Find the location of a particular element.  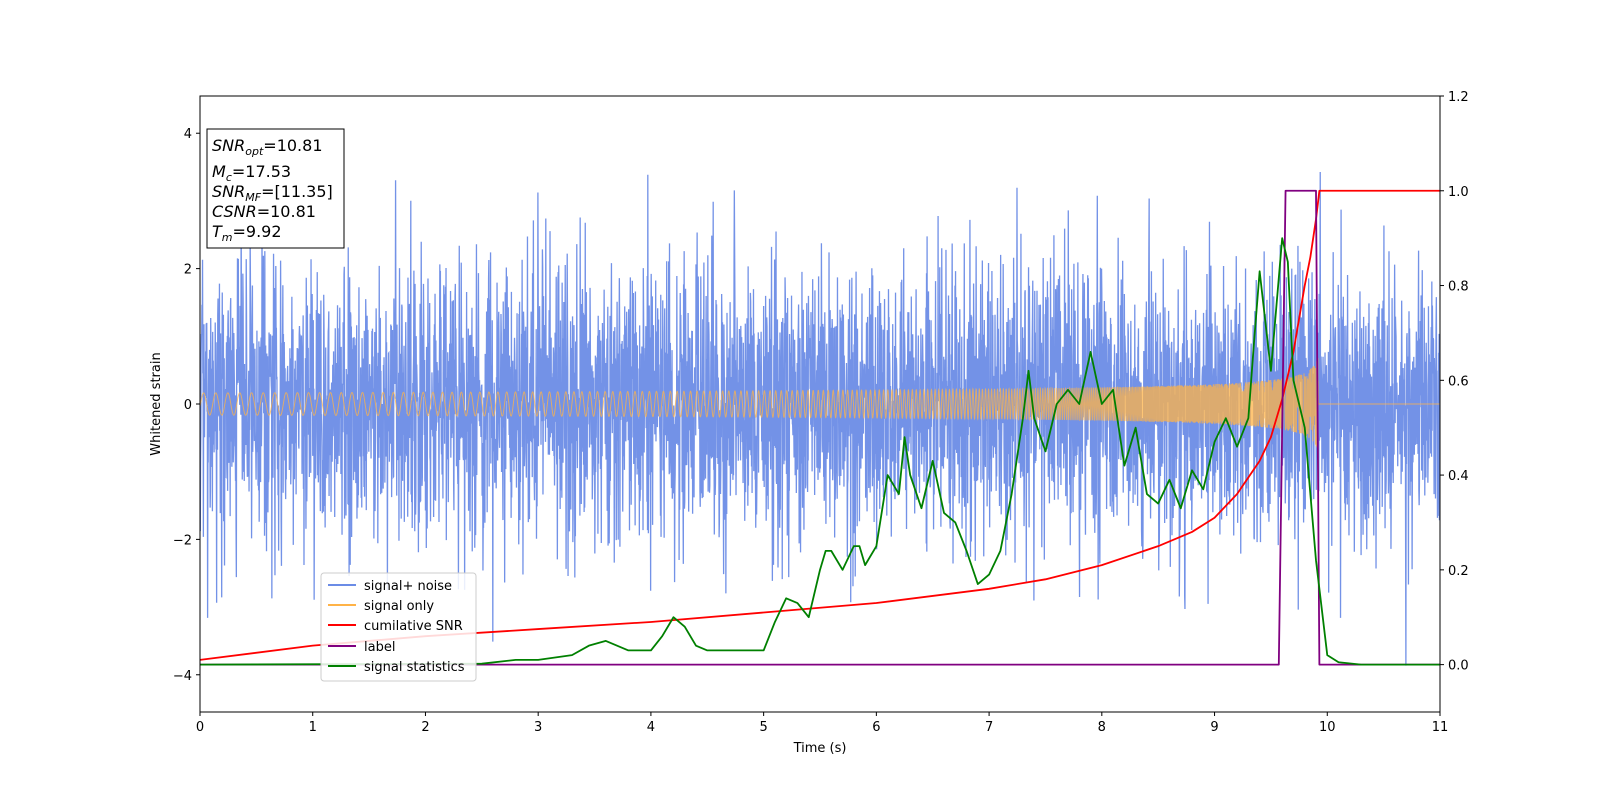

x-tick-label: 6 is located at coordinates (876, 727).